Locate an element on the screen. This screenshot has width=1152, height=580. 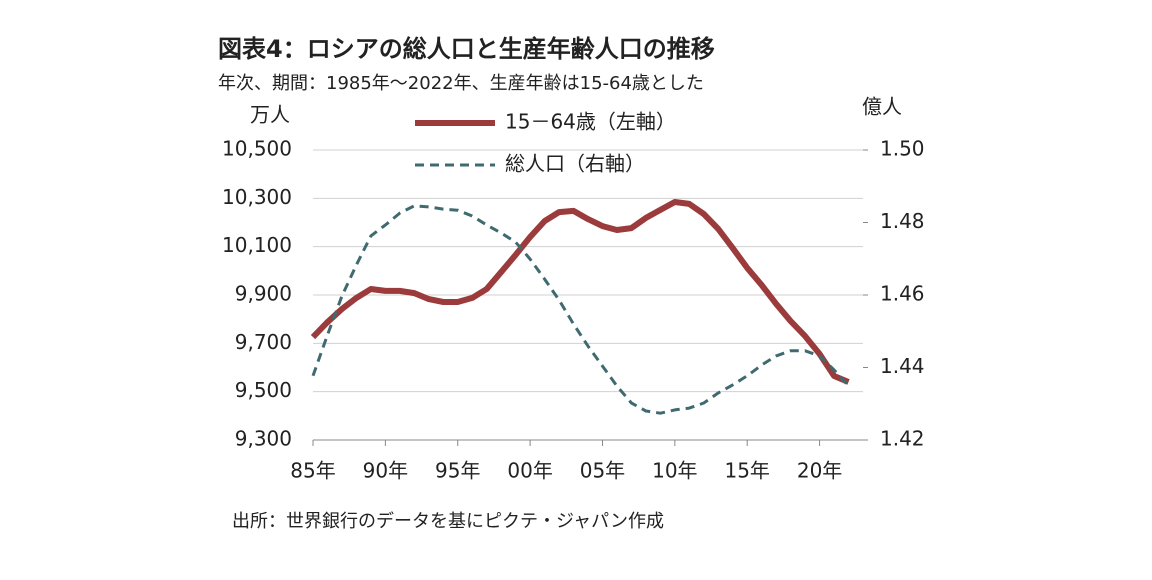
y2-tick-label: 1.46 is located at coordinates (902, 294).